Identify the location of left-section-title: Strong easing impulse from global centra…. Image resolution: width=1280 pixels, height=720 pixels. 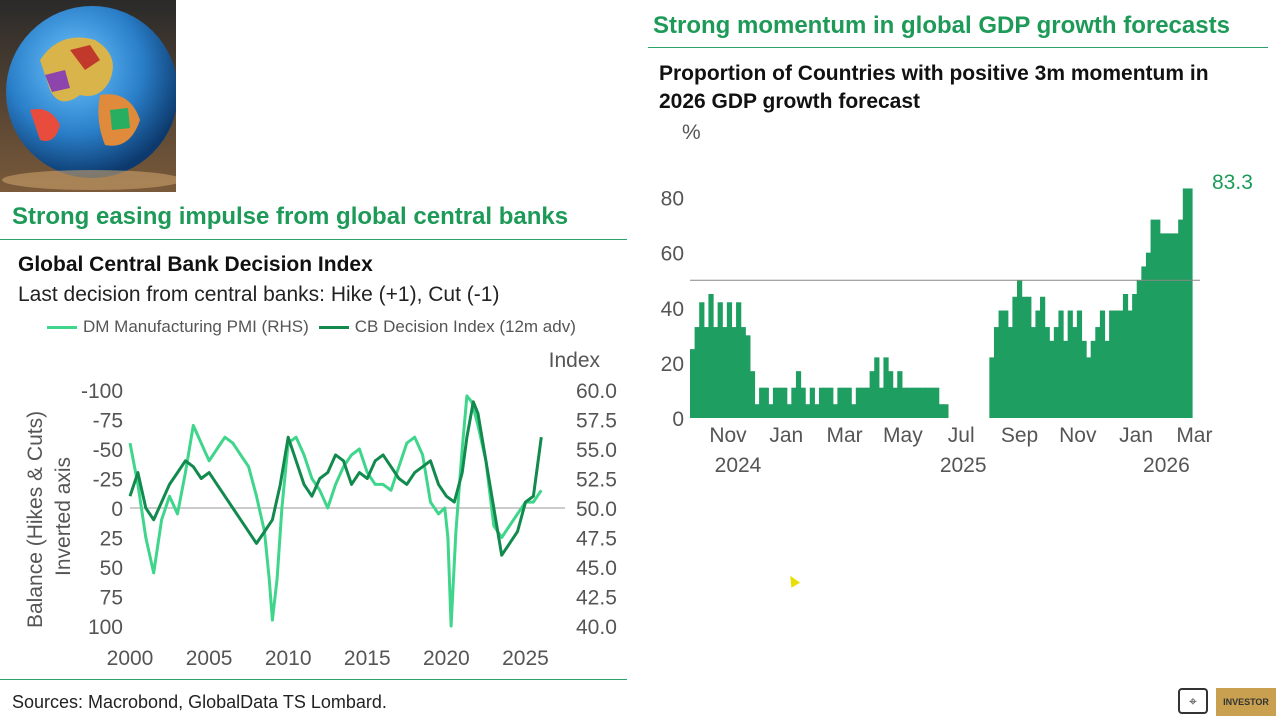
(290, 216).